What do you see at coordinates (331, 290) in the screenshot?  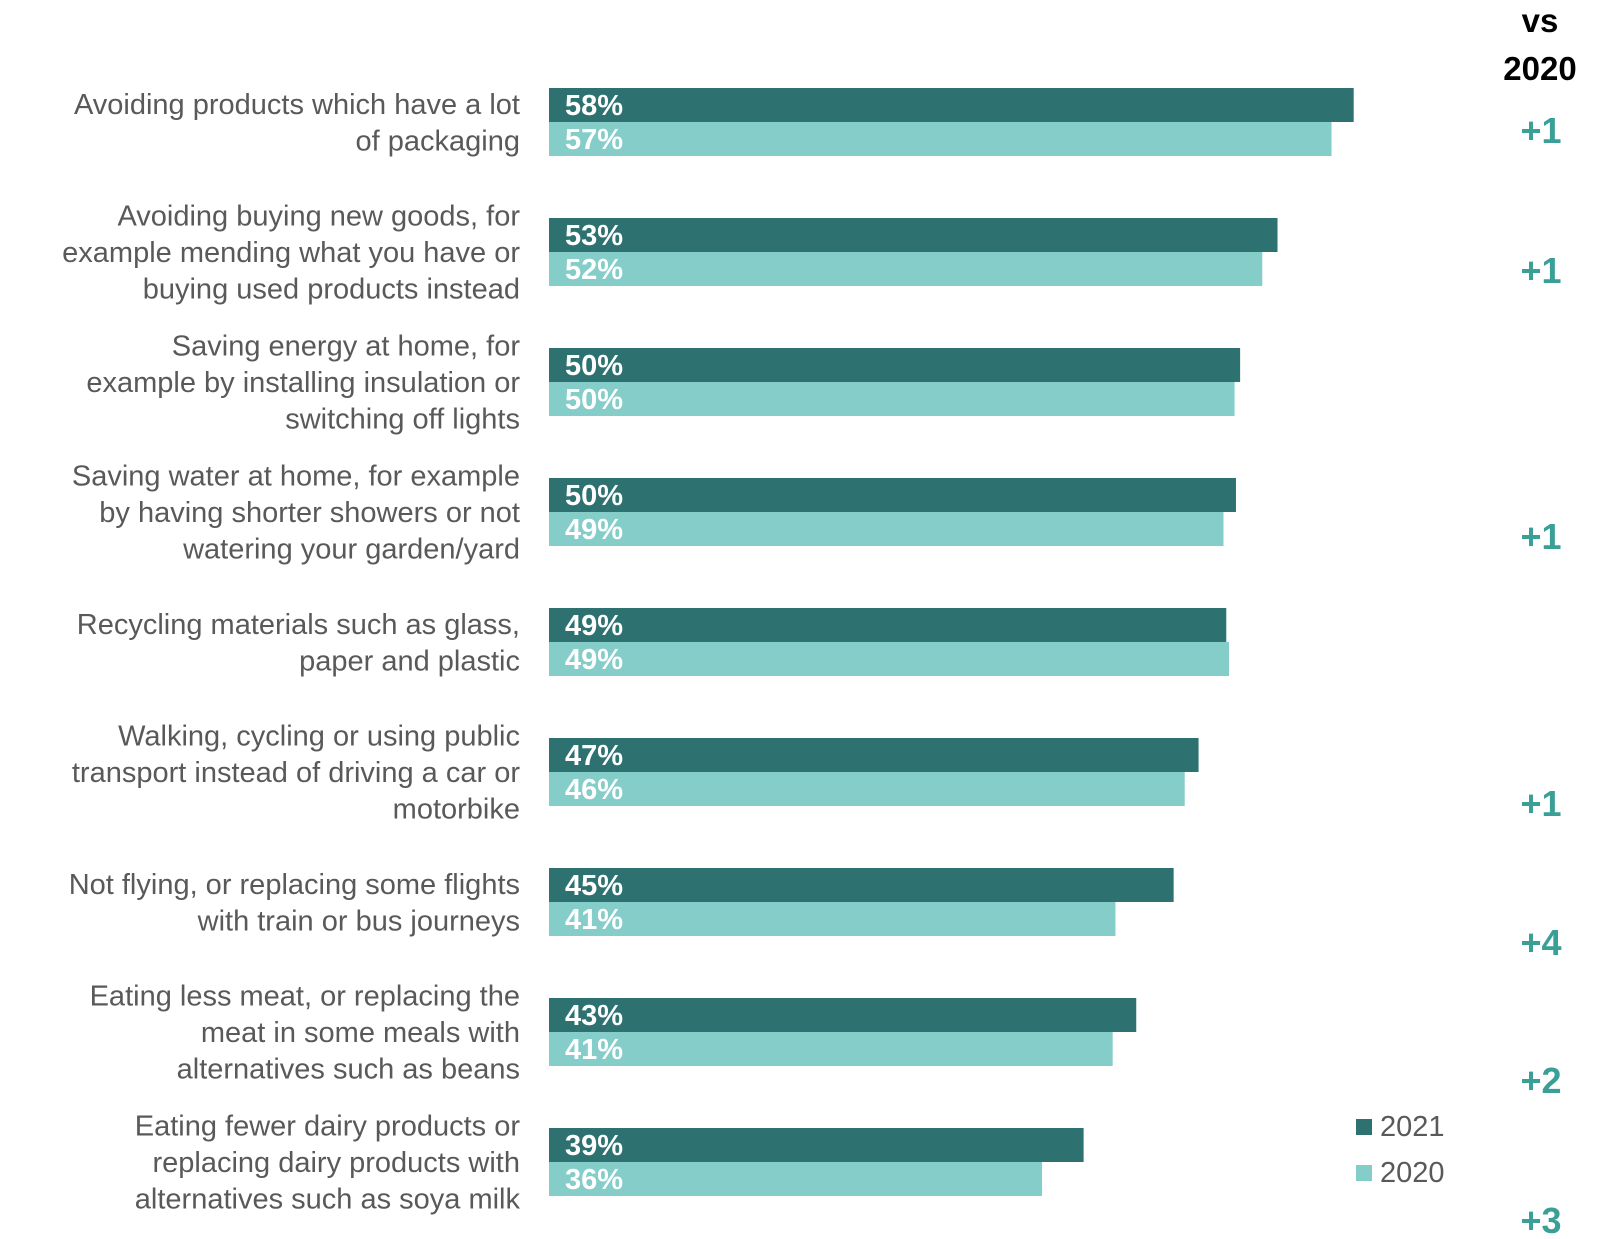 I see `category-label: buying used products instead` at bounding box center [331, 290].